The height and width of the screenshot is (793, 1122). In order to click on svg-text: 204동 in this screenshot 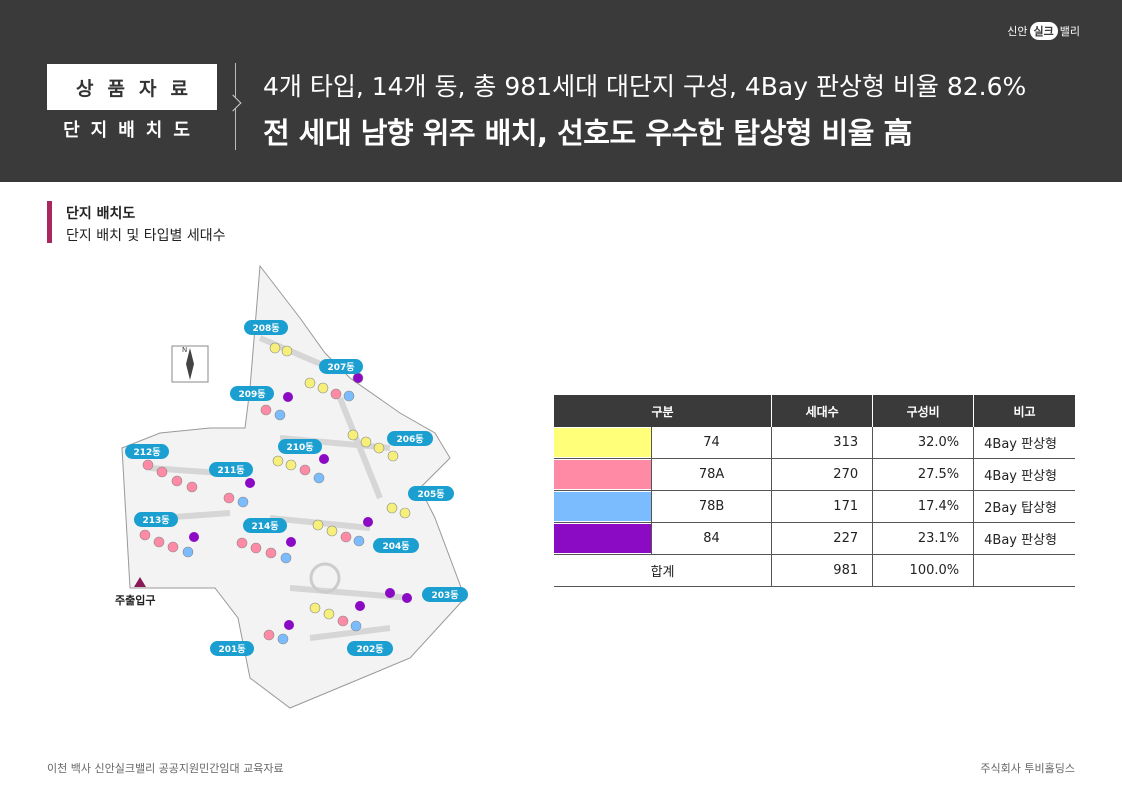, I will do `click(395, 546)`.